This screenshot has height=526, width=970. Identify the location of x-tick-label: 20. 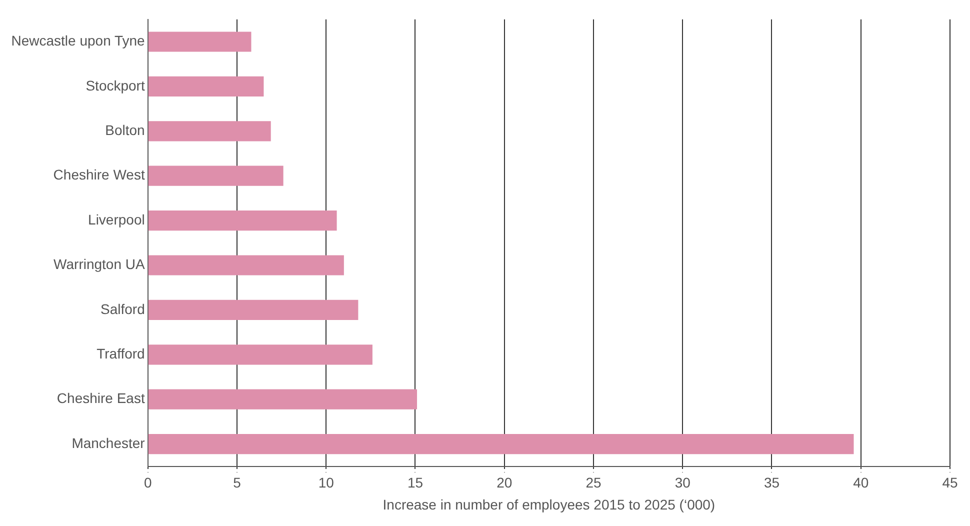
(504, 482).